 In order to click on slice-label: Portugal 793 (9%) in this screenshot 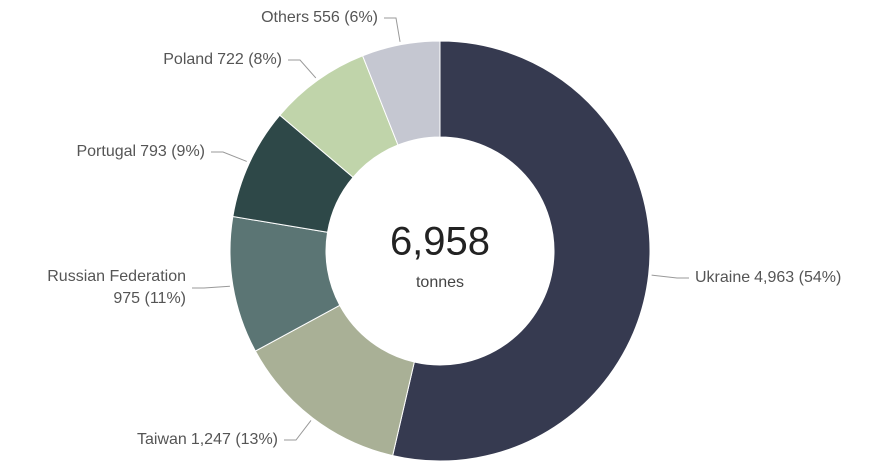, I will do `click(140, 151)`.